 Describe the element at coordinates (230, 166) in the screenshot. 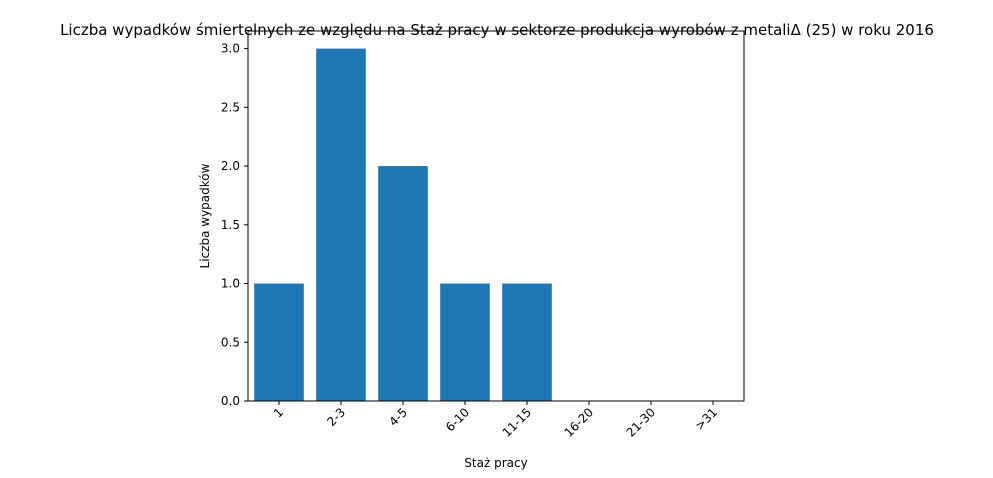

I see `y-tick-label: 2.0` at that location.